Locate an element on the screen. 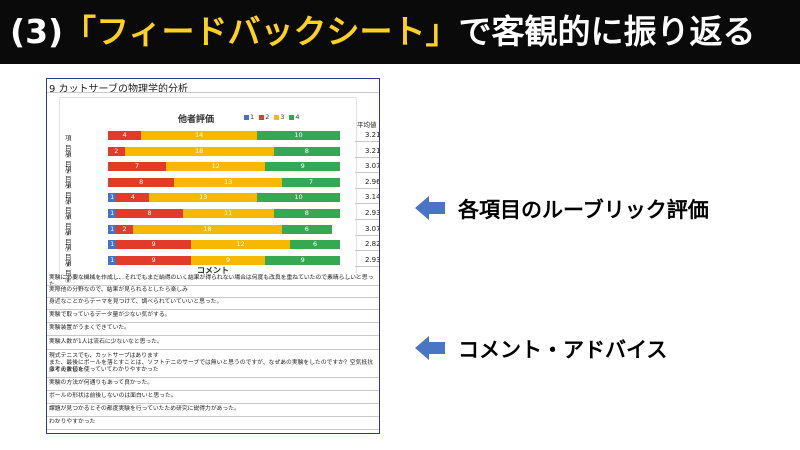 The height and width of the screenshot is (450, 800). comment-row: 現式テニスでも、カットサーブはあります is located at coordinates (104, 356).